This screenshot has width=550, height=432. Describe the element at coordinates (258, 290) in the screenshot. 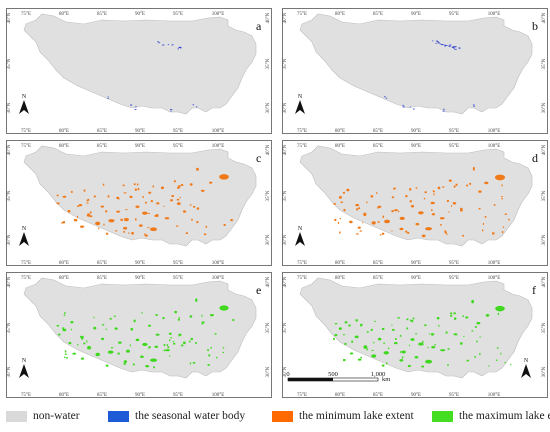

I see `panel-label: e` at that location.